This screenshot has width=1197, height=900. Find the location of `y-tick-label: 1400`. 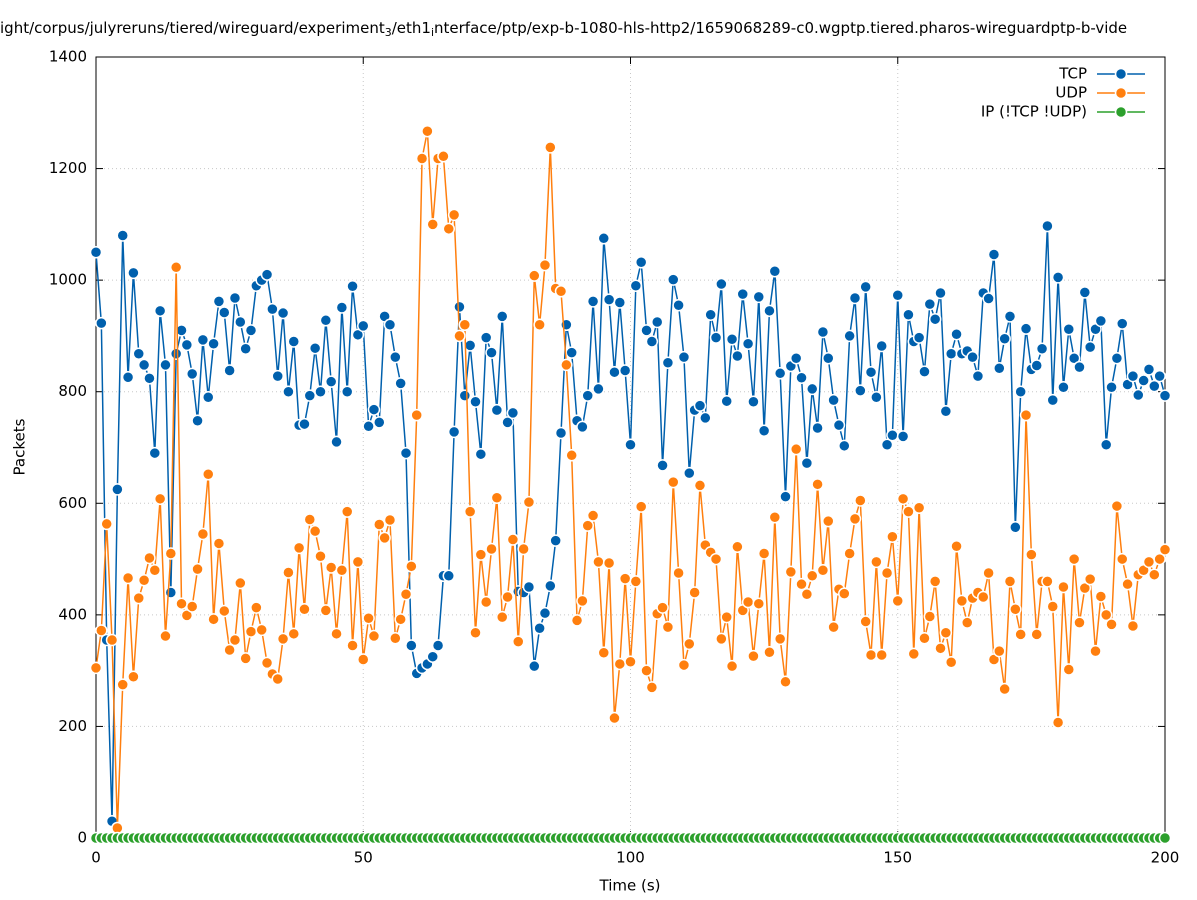

y-tick-label: 1400 is located at coordinates (68, 57).